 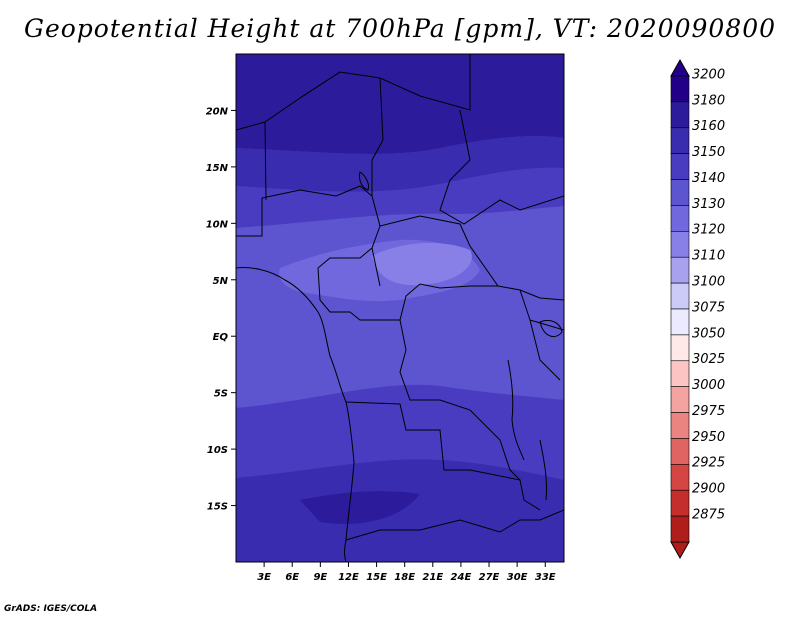 What do you see at coordinates (50, 609) in the screenshot?
I see `credit-label: GrADS: IGES/COLA` at bounding box center [50, 609].